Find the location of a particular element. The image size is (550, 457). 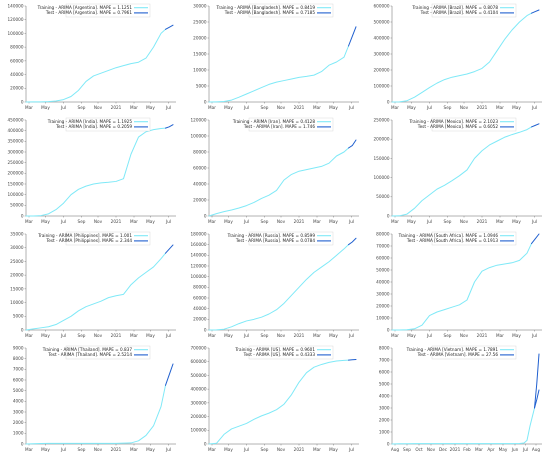

y-tick-label: 15000 is located at coordinates (17, 288).